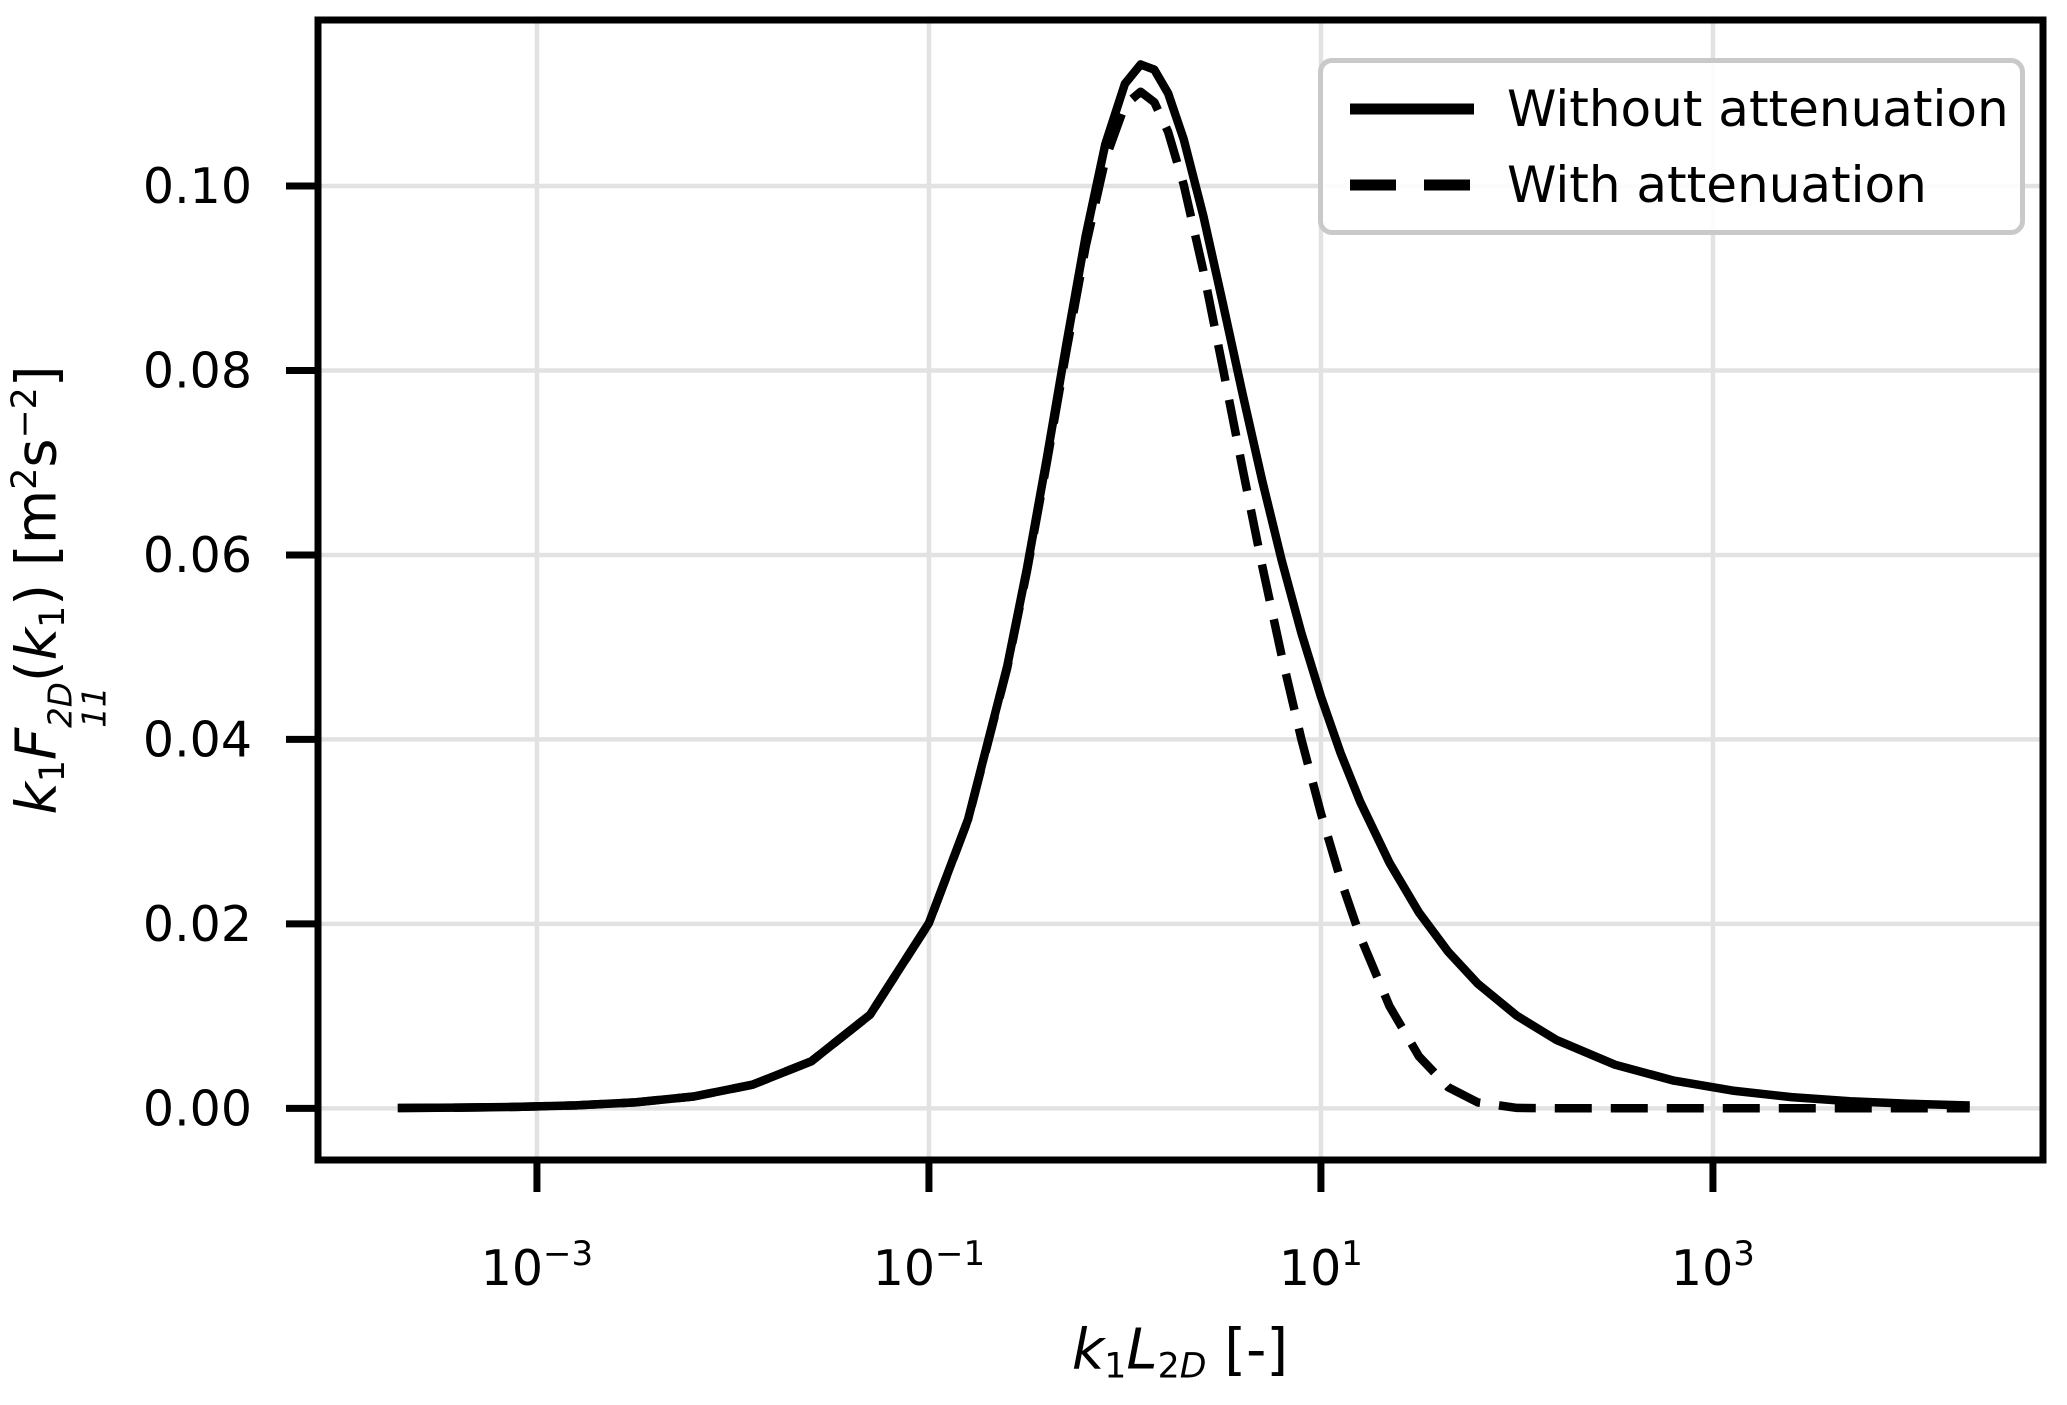 The height and width of the screenshot is (1405, 2067). Describe the element at coordinates (197, 739) in the screenshot. I see `y-tick-label: 0.04` at that location.